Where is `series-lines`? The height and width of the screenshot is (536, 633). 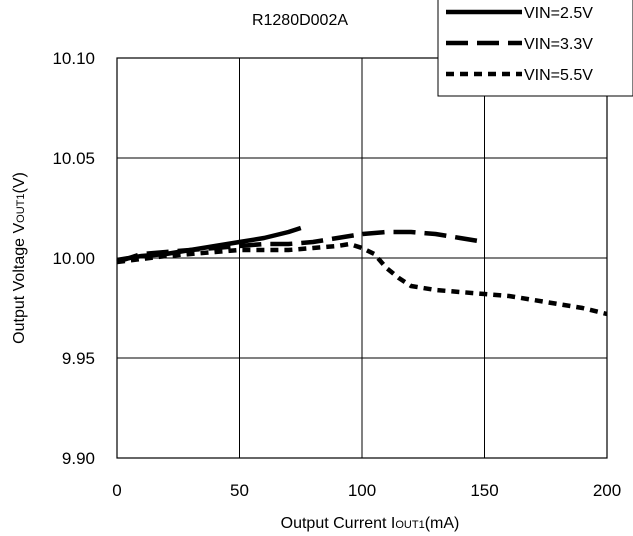 series-lines is located at coordinates (362, 271).